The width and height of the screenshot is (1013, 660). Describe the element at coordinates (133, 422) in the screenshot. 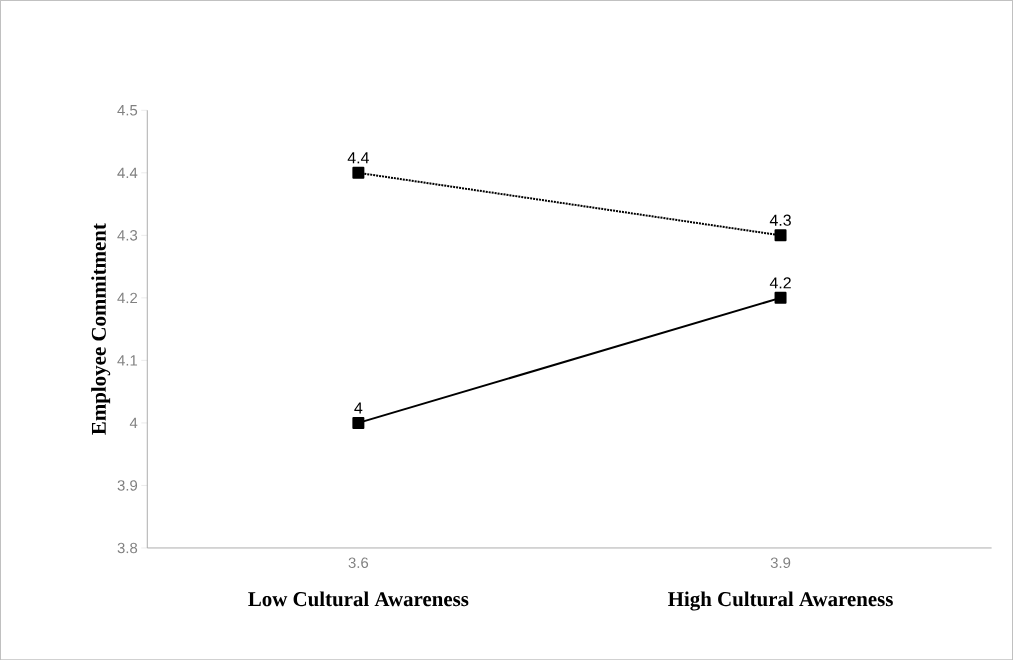

I see `y-tick-label: 4` at that location.